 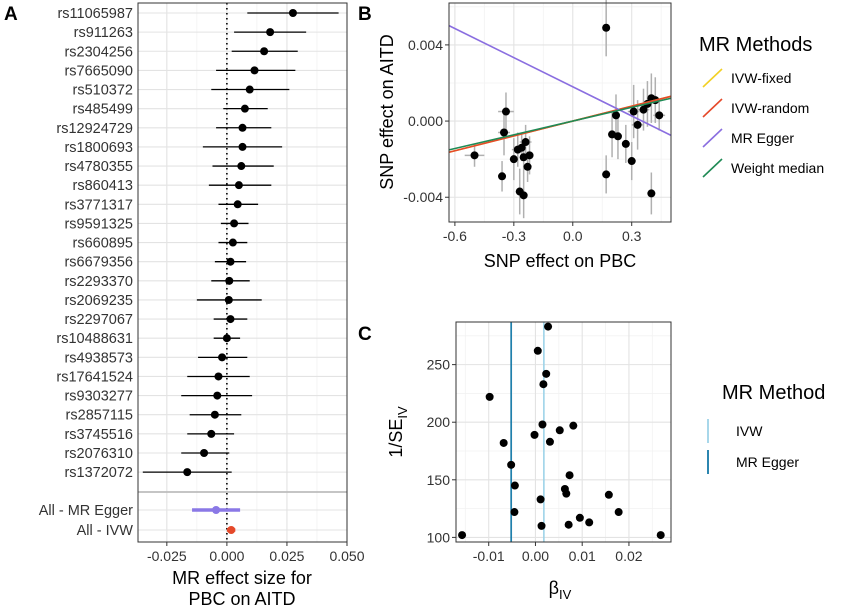 What do you see at coordinates (560, 590) in the screenshot?
I see `funnel-x-title: βIV` at bounding box center [560, 590].